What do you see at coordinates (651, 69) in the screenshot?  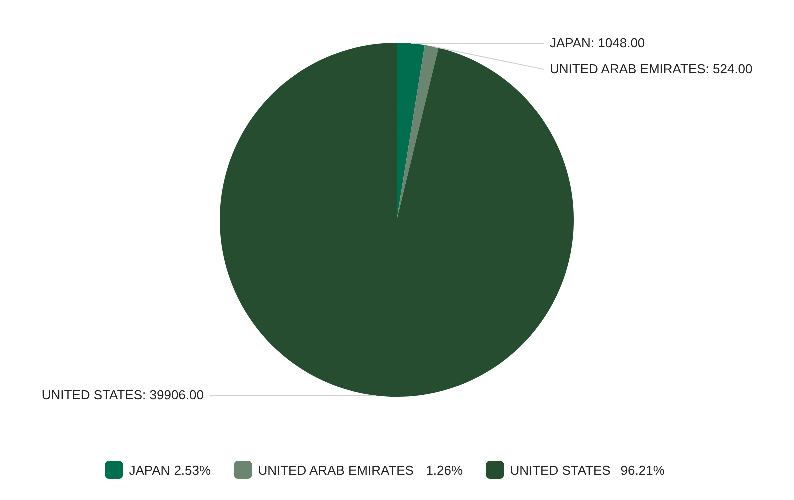 I see `data-label: UNITED ARAB EMIRATES: 524.00` at bounding box center [651, 69].